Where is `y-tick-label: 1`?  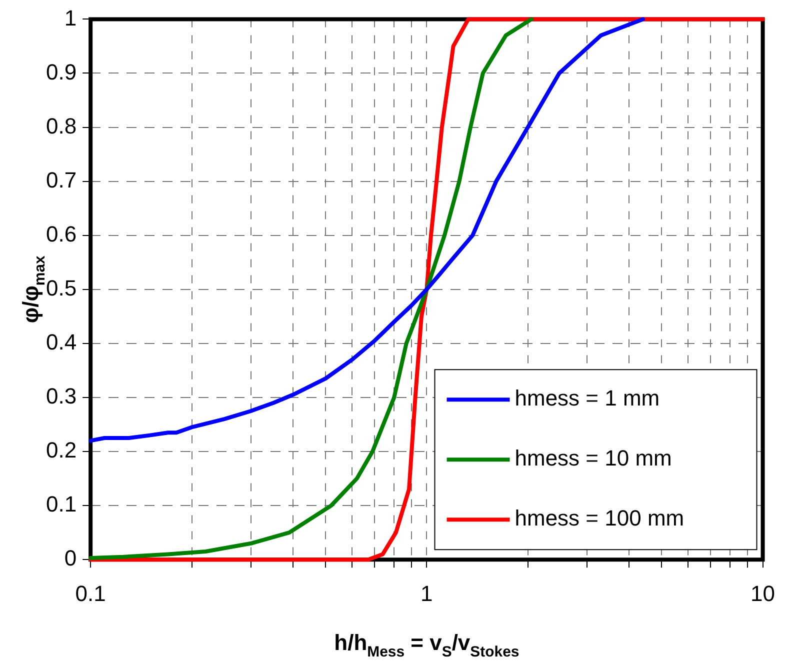 y-tick-label: 1 is located at coordinates (70, 17).